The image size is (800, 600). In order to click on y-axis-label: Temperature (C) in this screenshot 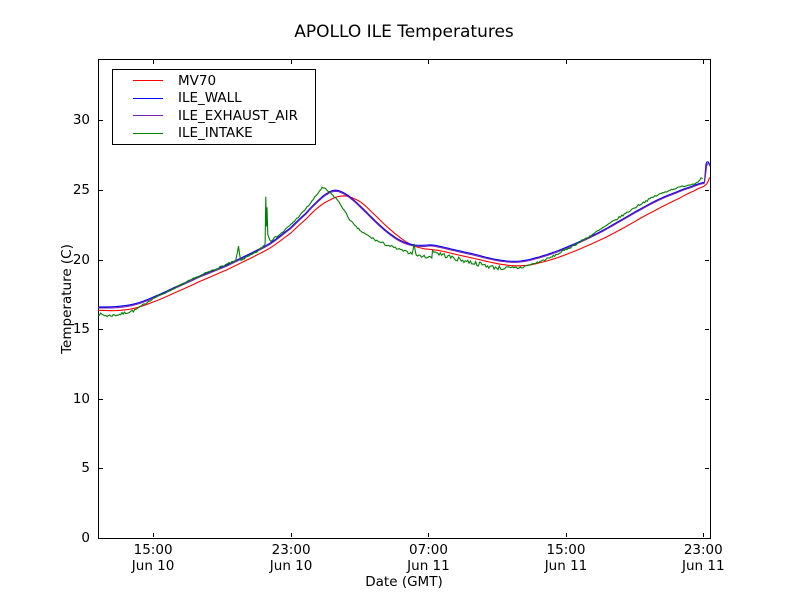, I will do `click(67, 299)`.